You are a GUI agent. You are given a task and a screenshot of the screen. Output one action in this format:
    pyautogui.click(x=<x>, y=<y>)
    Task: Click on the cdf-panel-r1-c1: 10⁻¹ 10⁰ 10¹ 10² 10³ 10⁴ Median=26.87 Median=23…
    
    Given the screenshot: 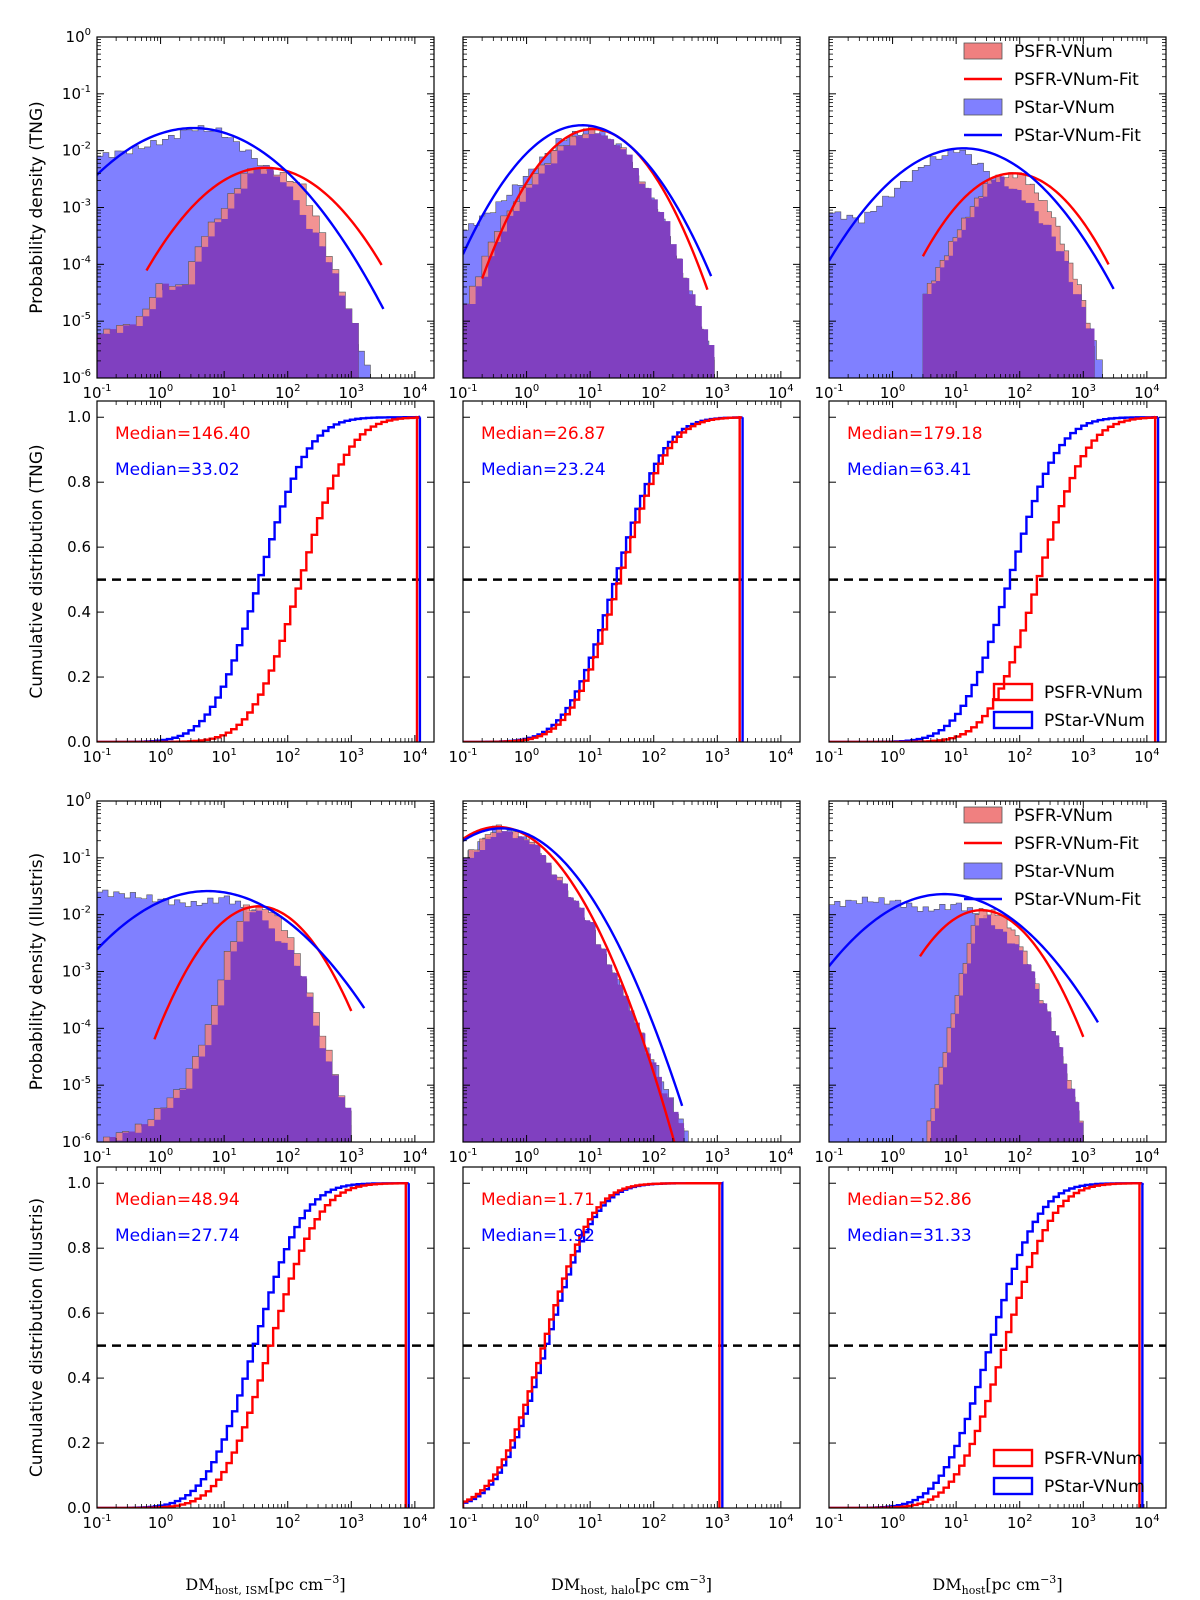 What is the action you would take?
    pyautogui.click(x=624, y=583)
    